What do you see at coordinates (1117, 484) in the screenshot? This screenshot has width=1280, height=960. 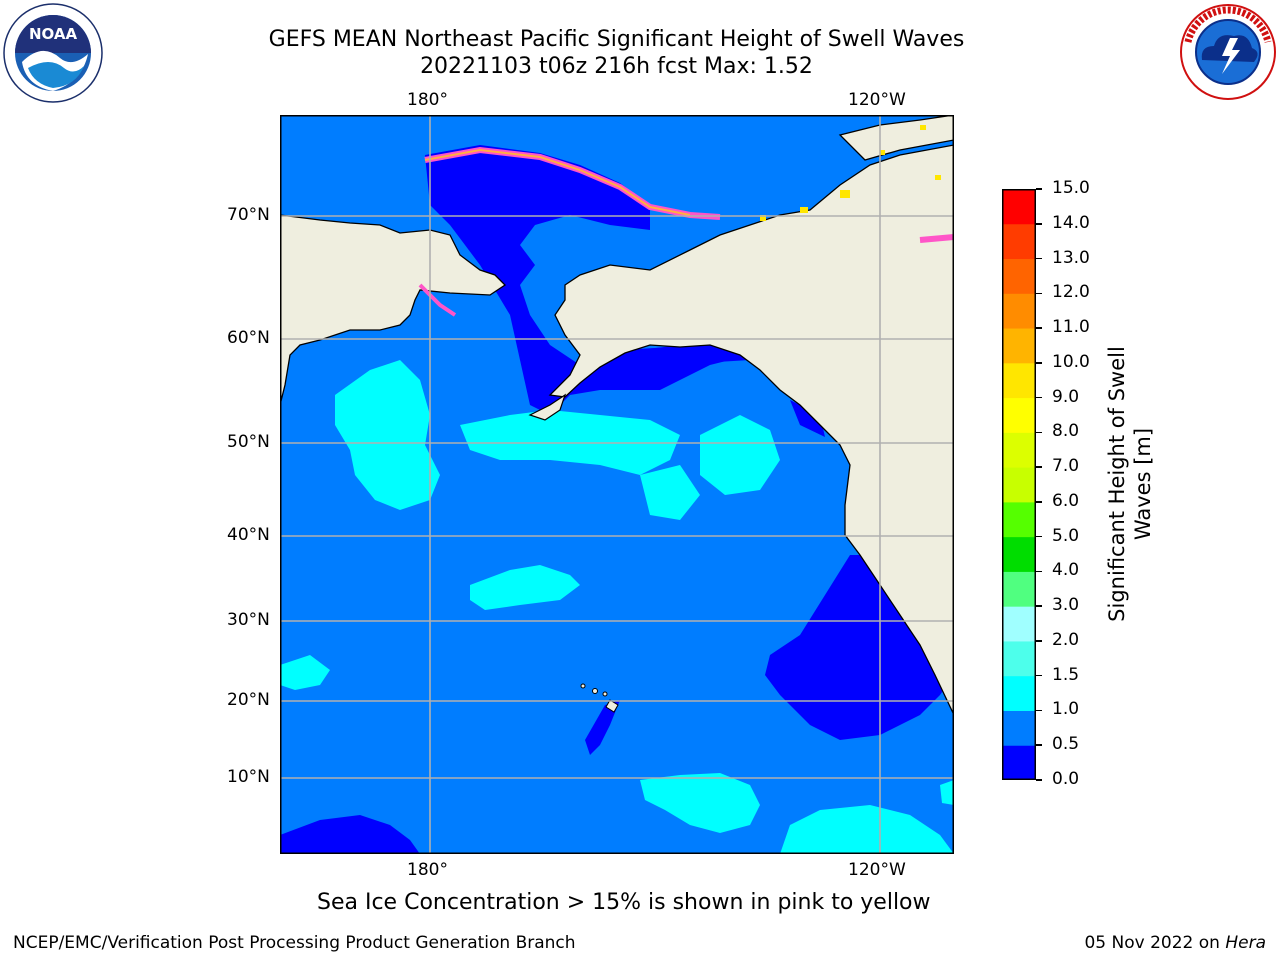 I see `colorbar-label-line1: Significant Height of Swell` at bounding box center [1117, 484].